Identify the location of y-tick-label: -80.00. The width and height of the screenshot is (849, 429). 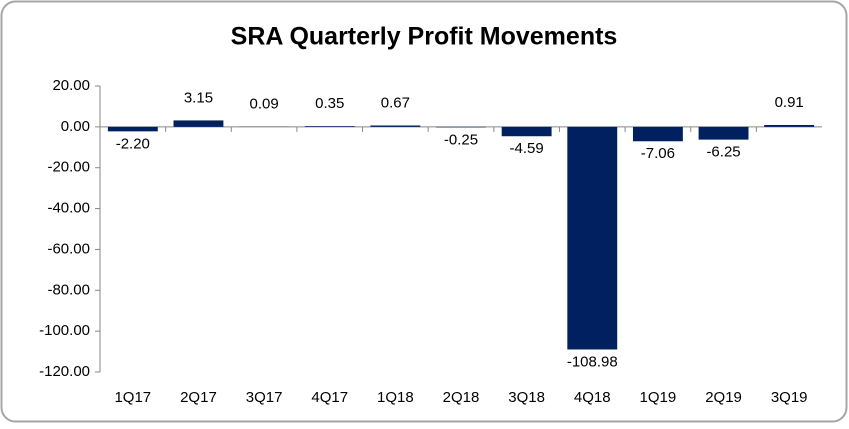
(68, 289).